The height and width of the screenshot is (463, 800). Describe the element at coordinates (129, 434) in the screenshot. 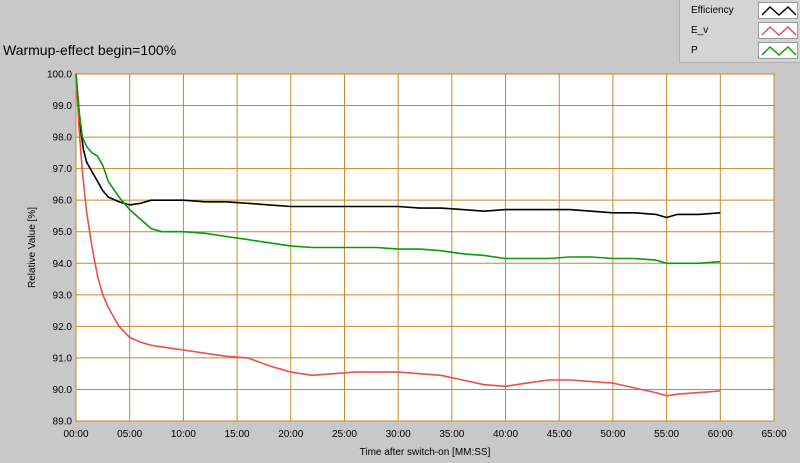

I see `x-tick-label: 05:00` at that location.